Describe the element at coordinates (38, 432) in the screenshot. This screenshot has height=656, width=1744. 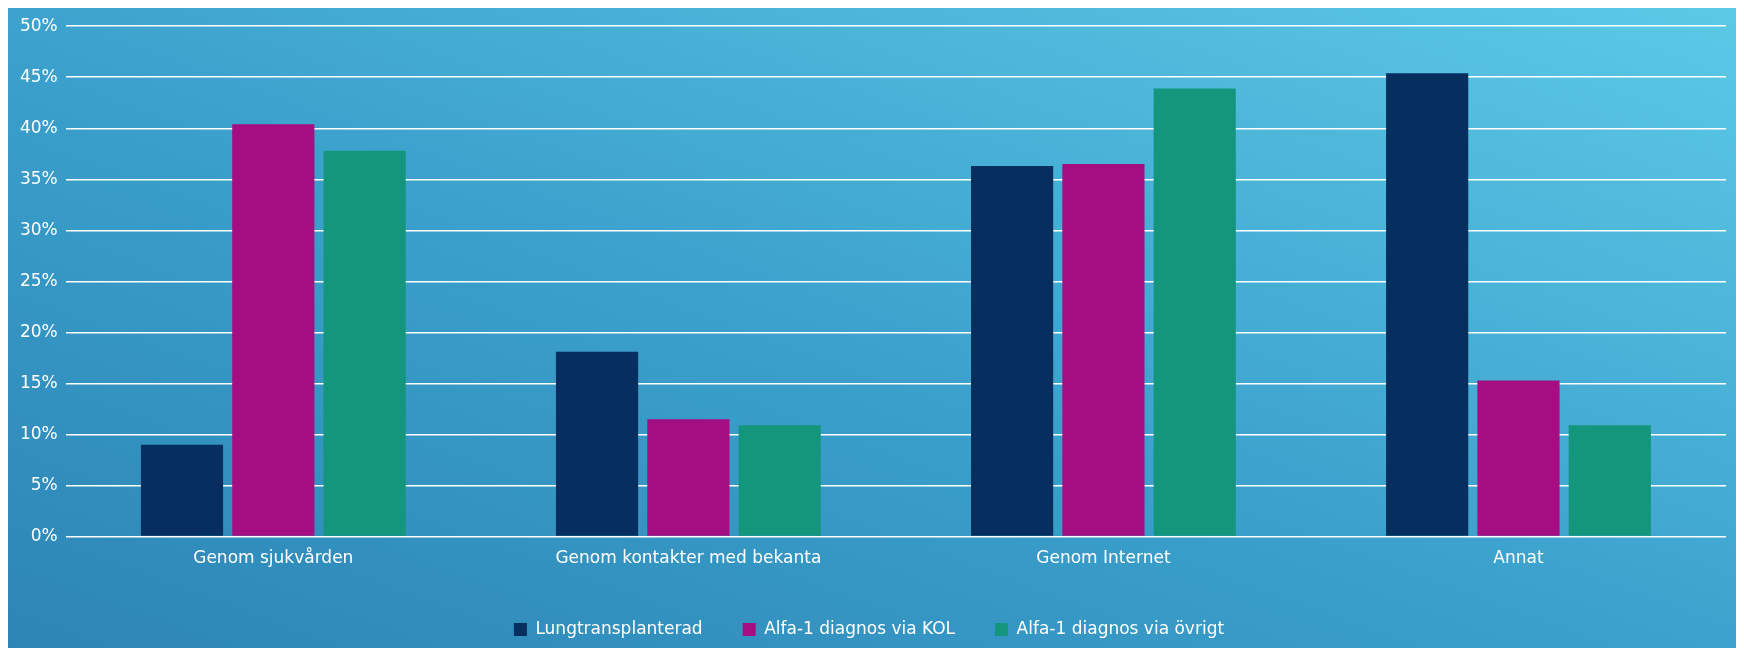
I see `y-tick-label: 10%` at that location.